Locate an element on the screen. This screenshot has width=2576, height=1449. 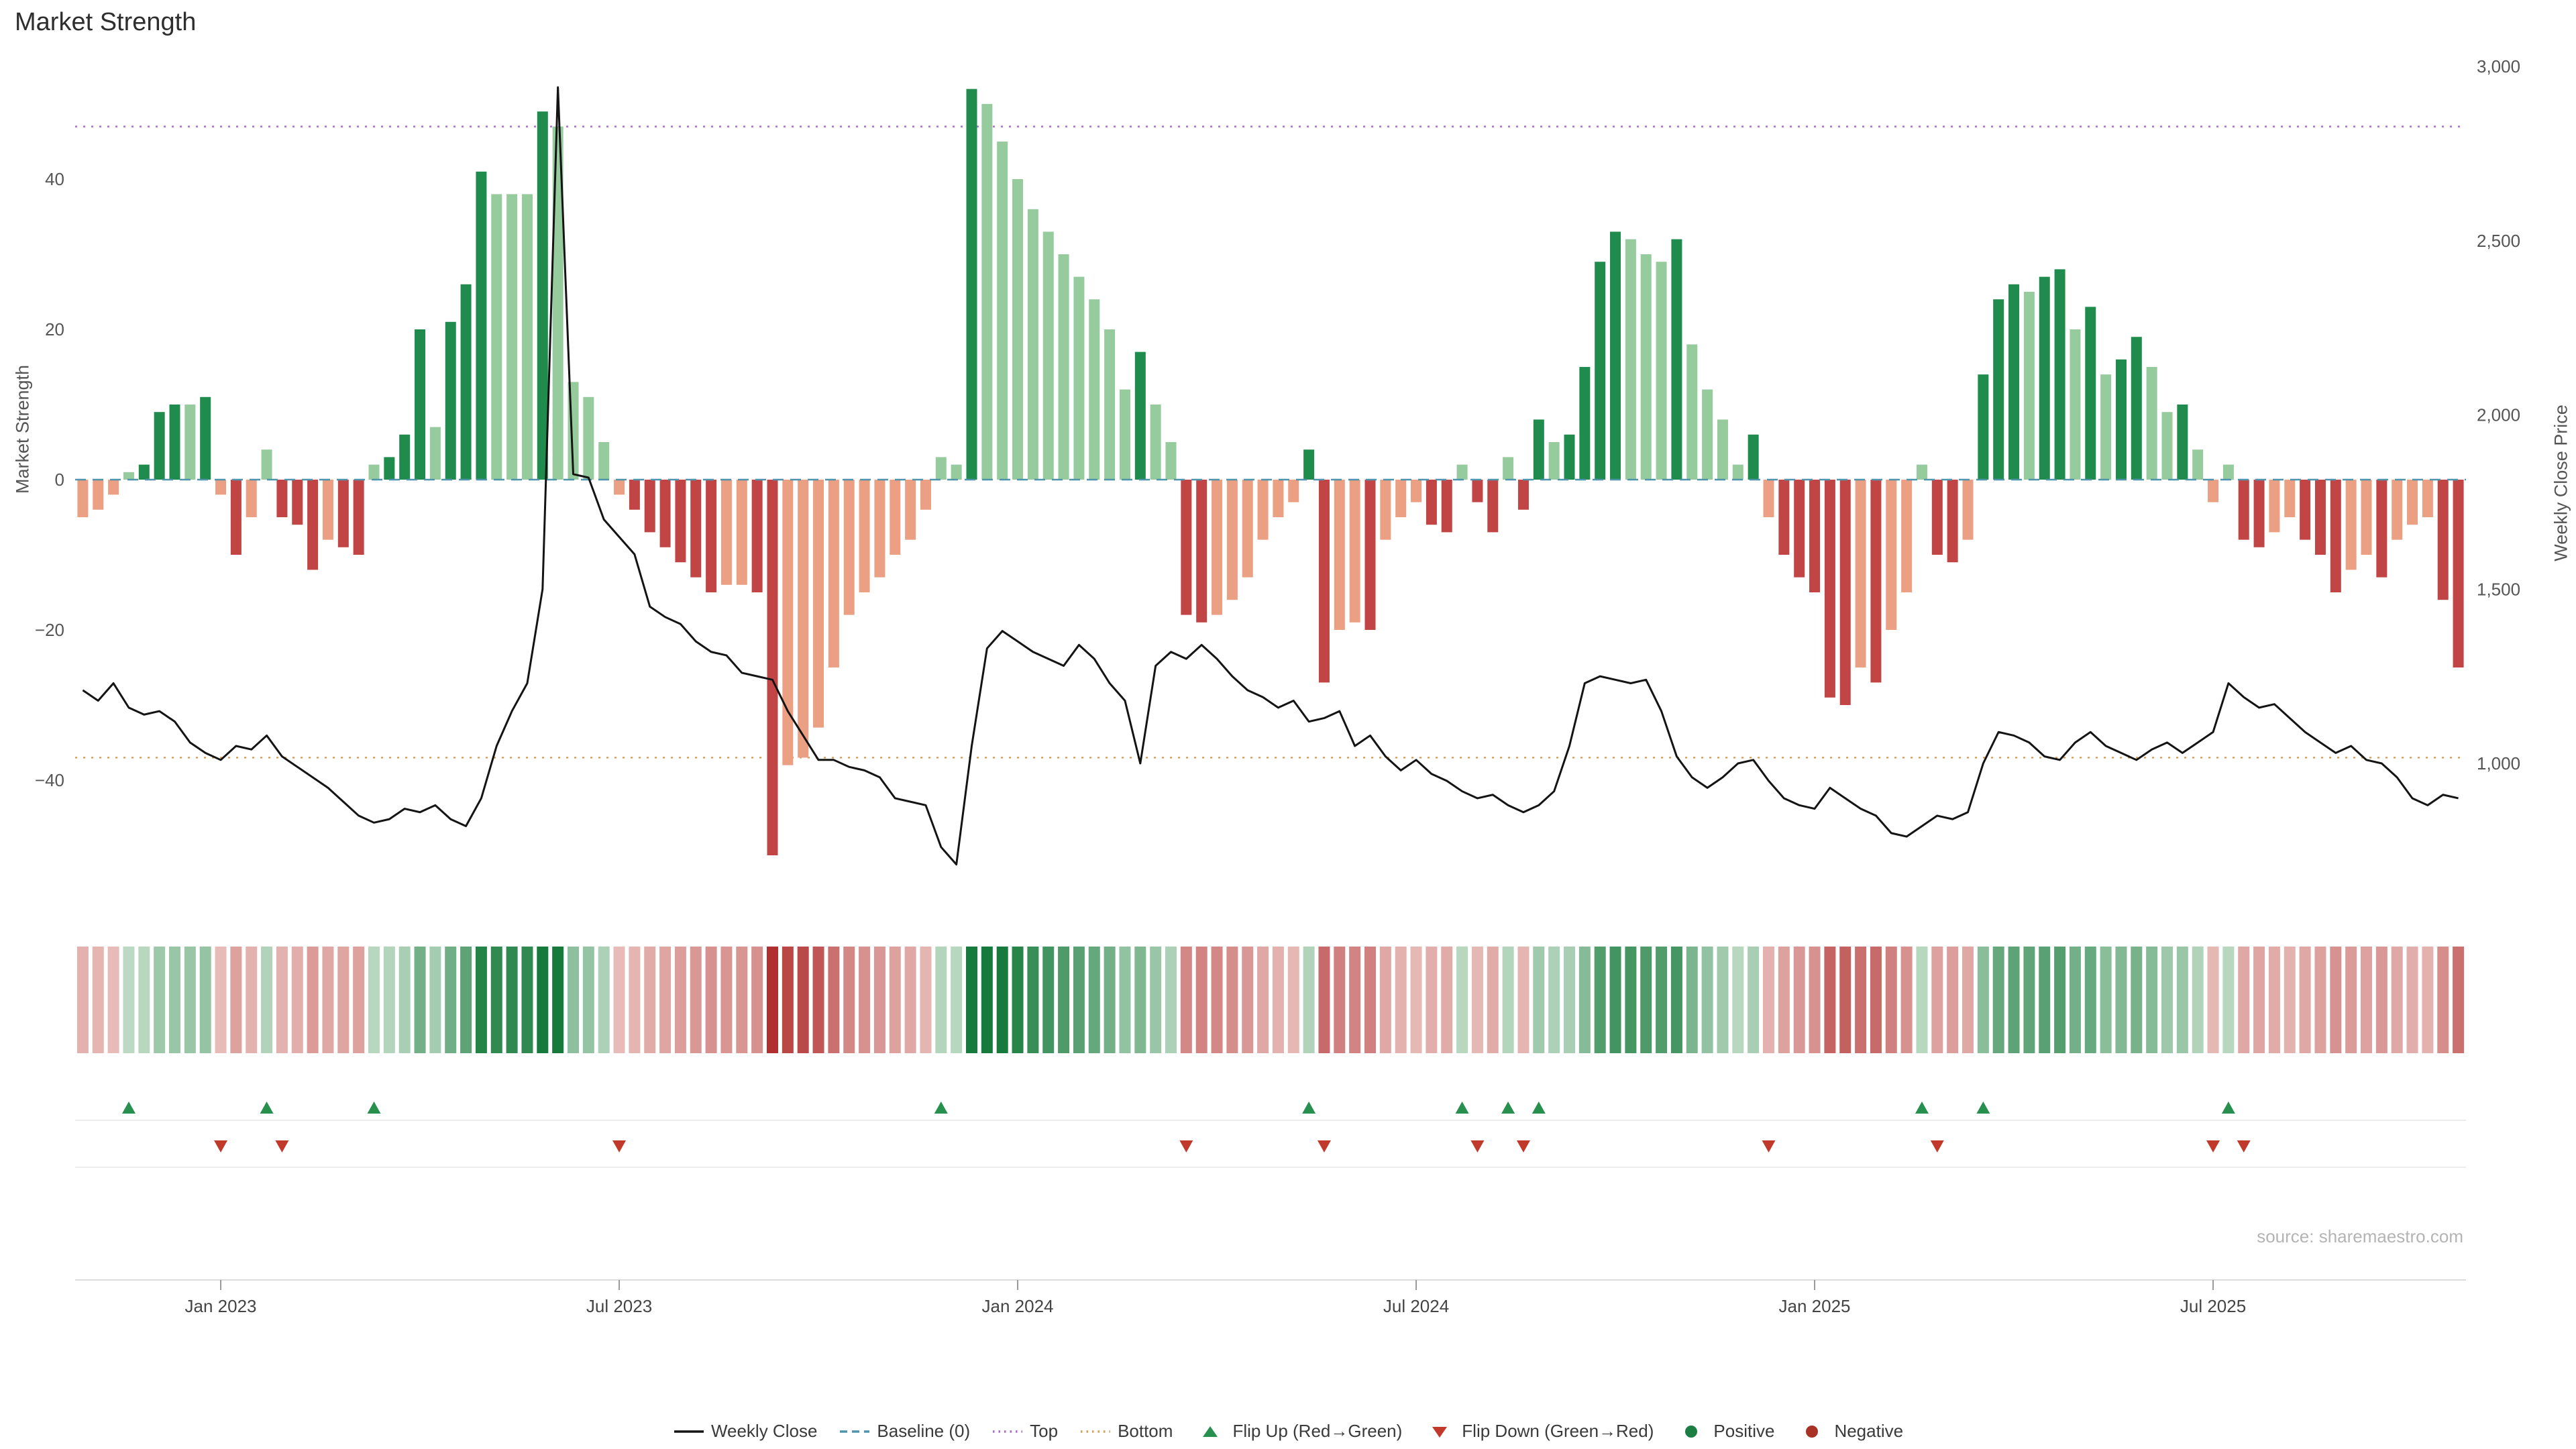
legend-item-top: Top is located at coordinates (1024, 1431).